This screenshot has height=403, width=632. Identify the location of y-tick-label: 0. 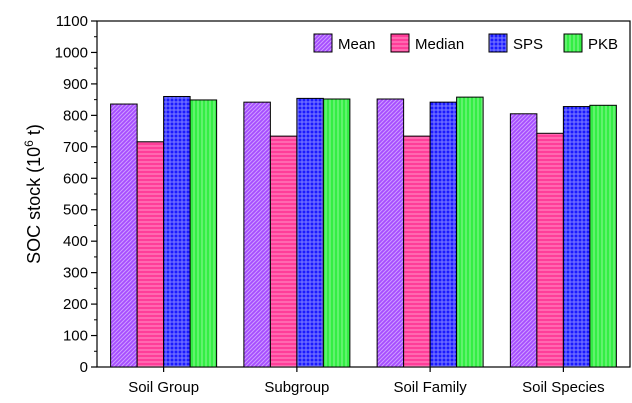
(84, 367).